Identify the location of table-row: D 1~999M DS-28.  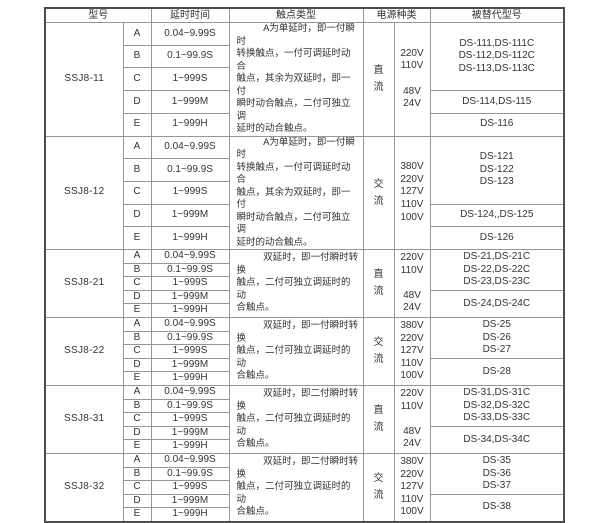
(305, 371).